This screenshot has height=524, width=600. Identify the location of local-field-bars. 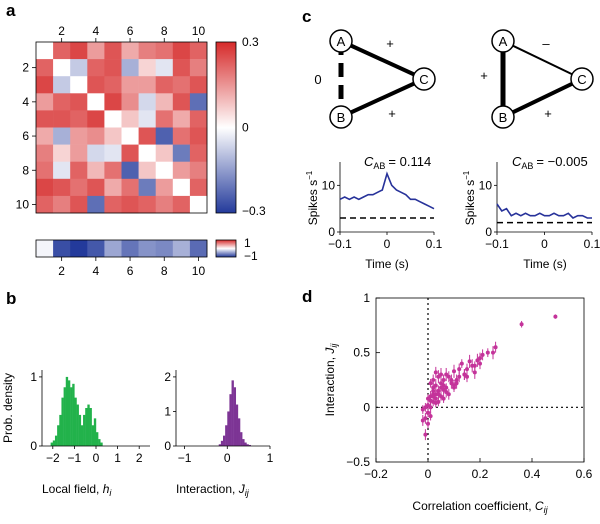
(76, 411).